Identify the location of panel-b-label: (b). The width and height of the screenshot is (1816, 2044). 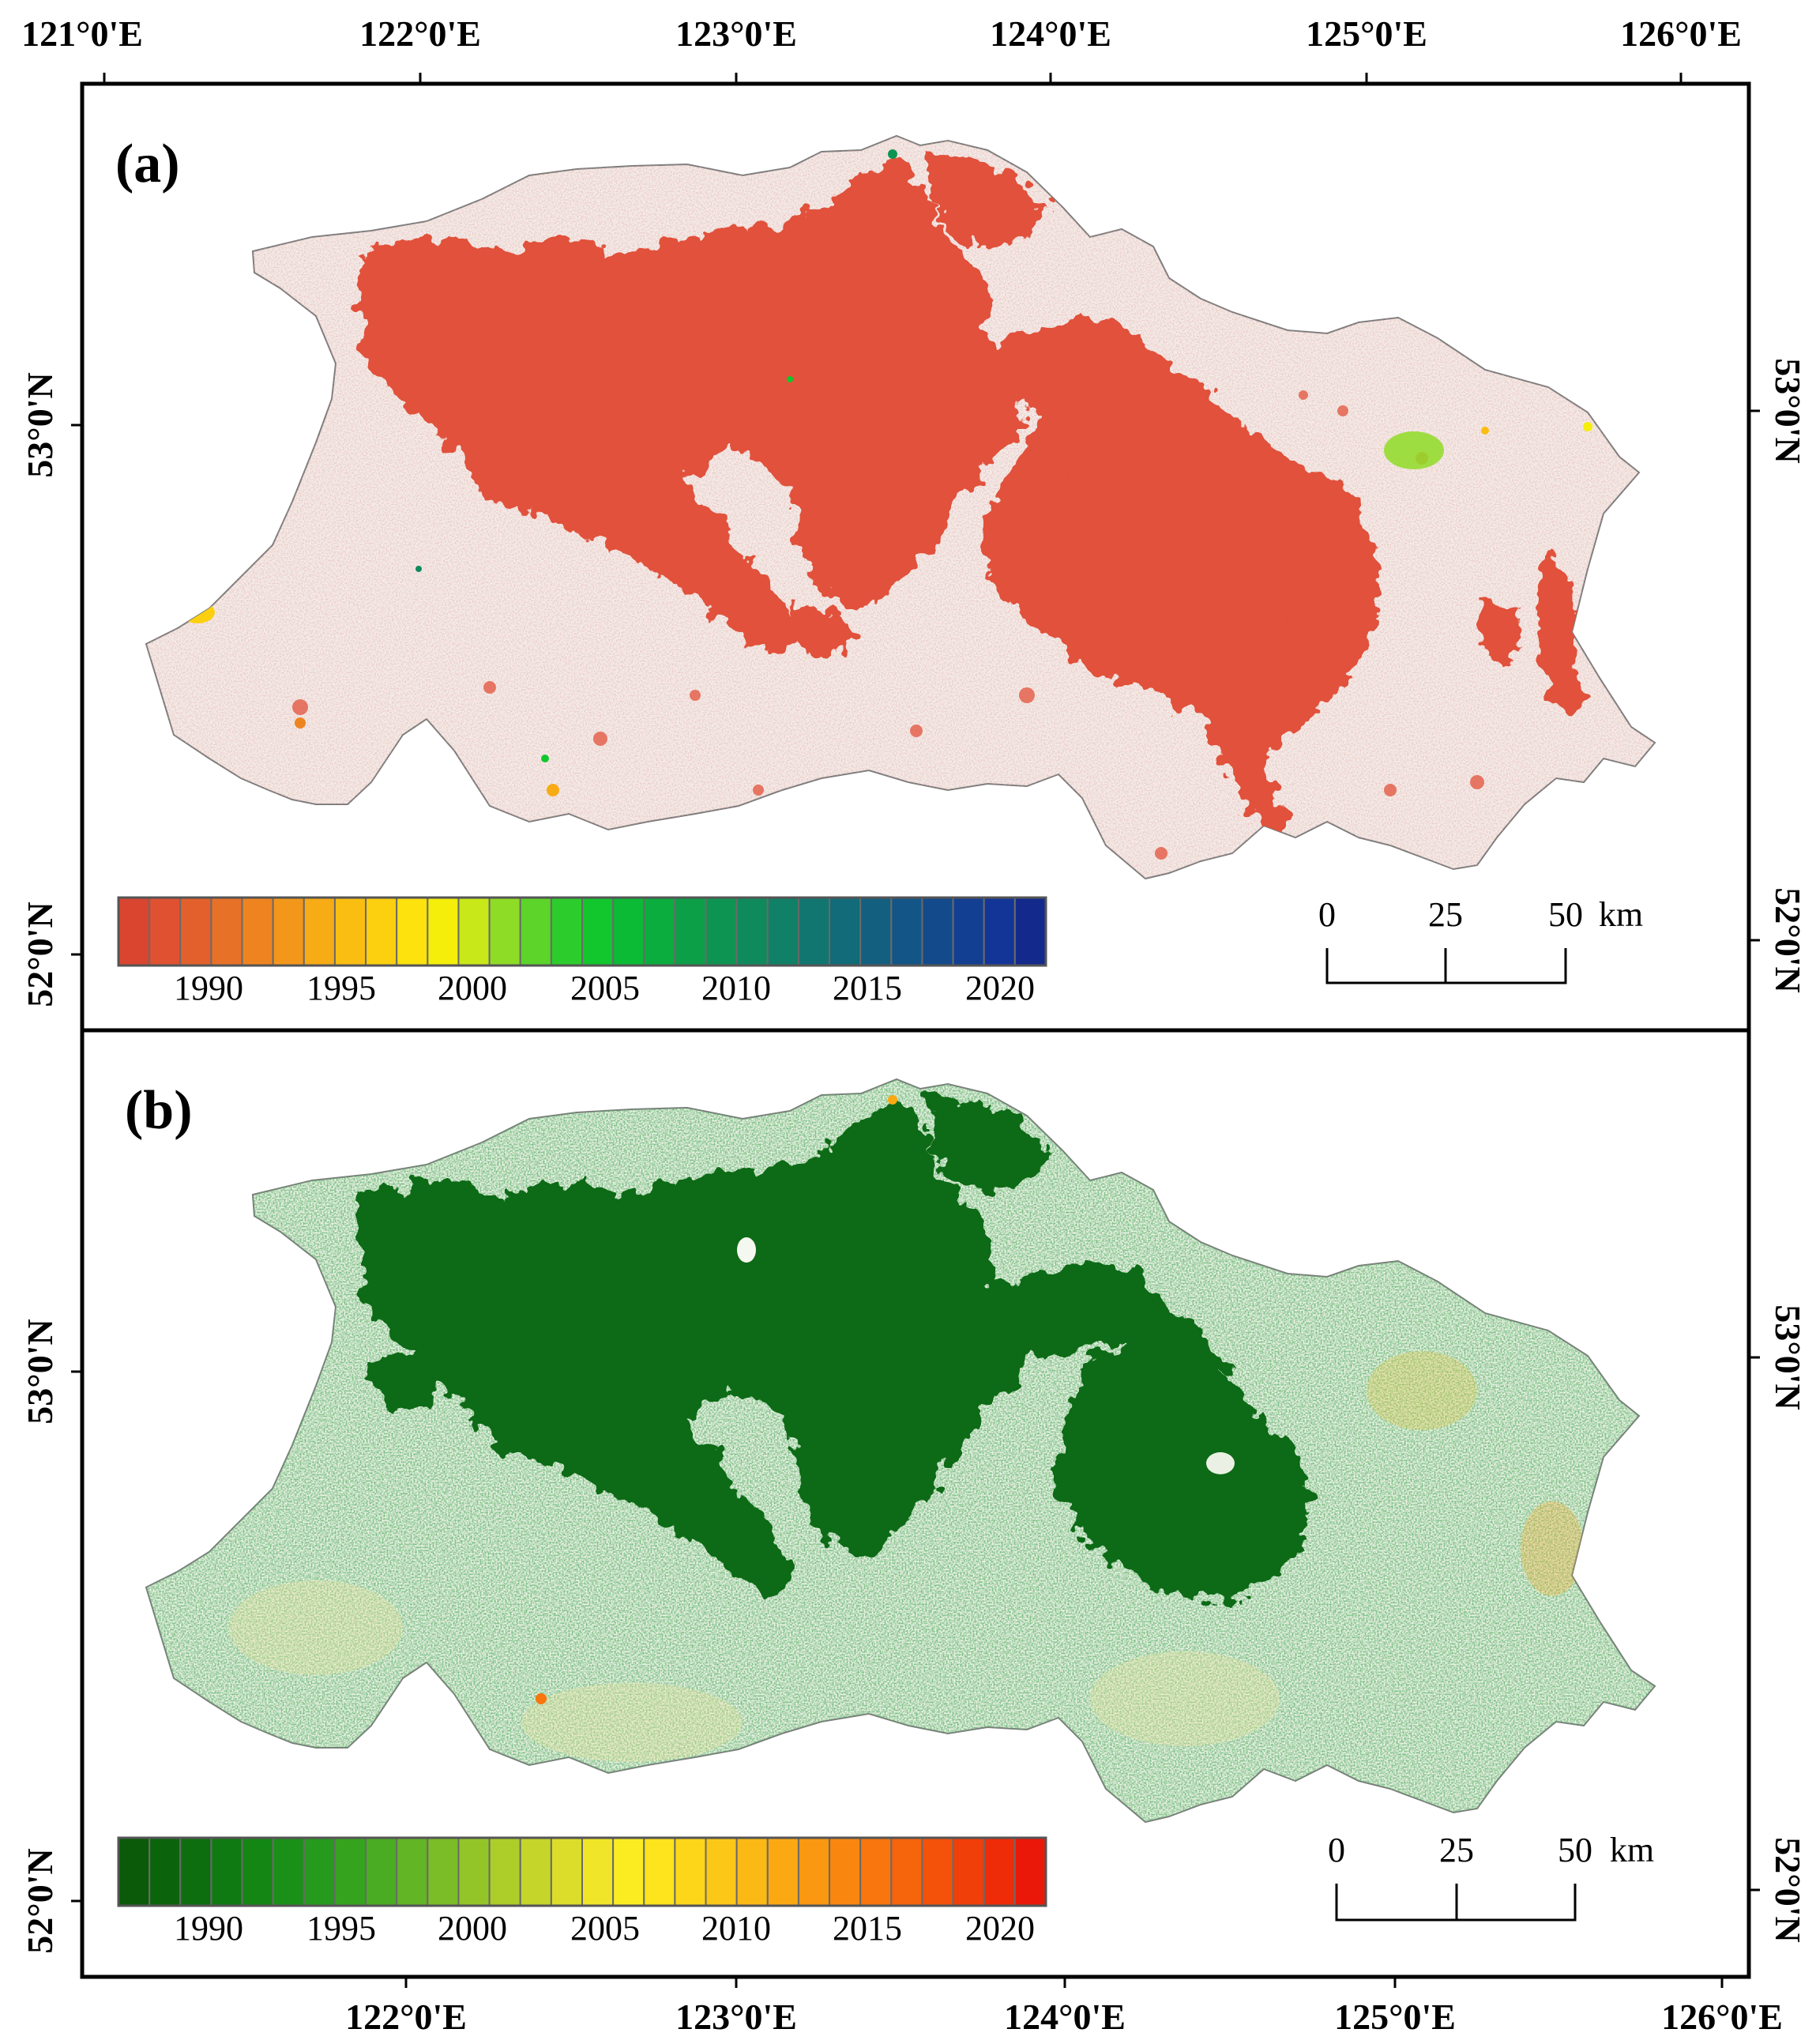
(159, 1110).